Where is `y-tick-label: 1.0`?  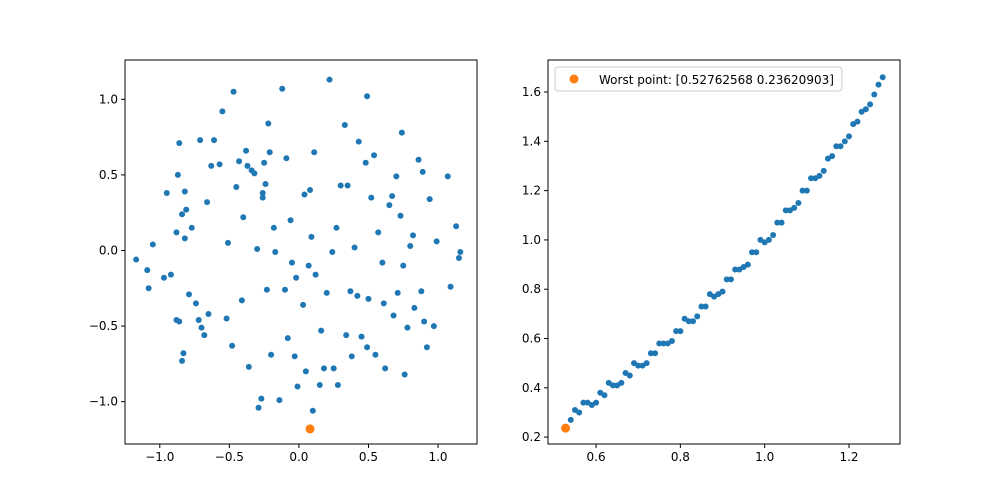
y-tick-label: 1.0 is located at coordinates (531, 240).